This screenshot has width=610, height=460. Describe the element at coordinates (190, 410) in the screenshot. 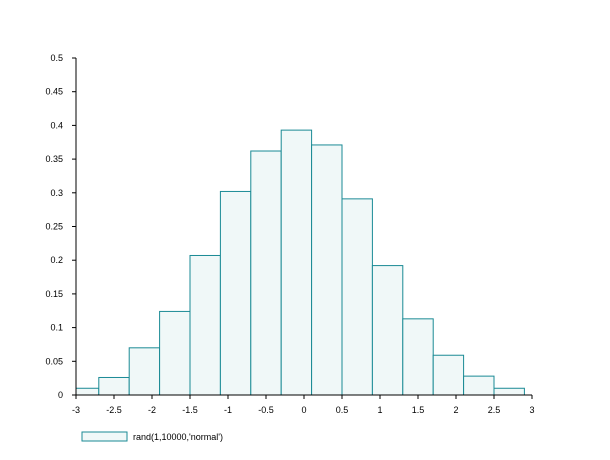

I see `x-tick-label: -1.5` at that location.